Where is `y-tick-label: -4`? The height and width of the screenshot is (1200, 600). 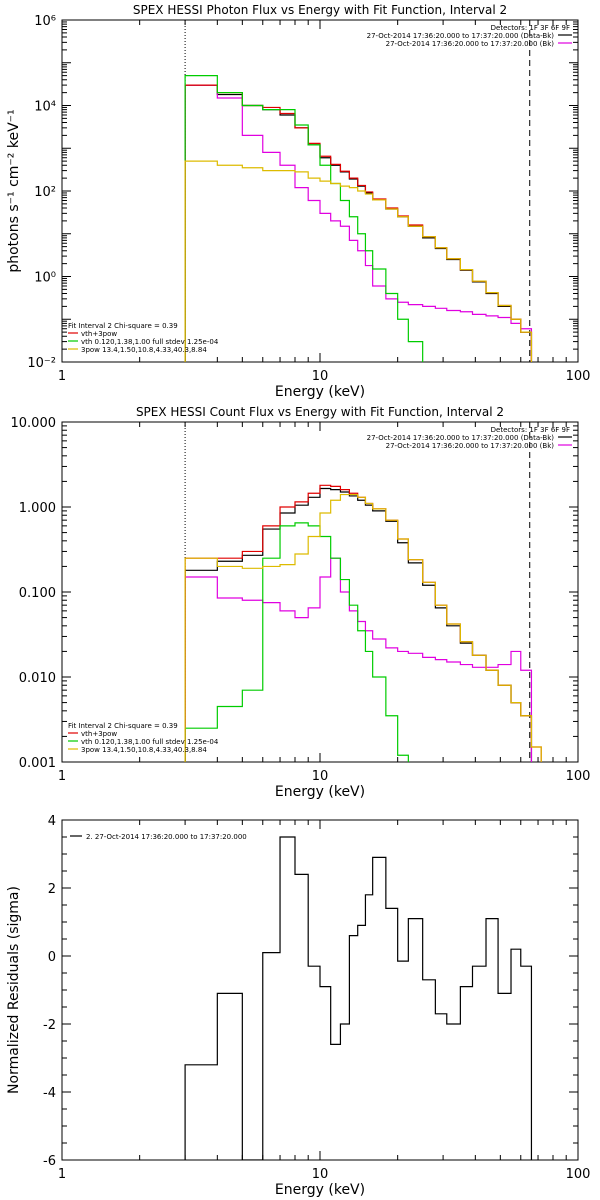 y-tick-label: -4 is located at coordinates (49, 1093).